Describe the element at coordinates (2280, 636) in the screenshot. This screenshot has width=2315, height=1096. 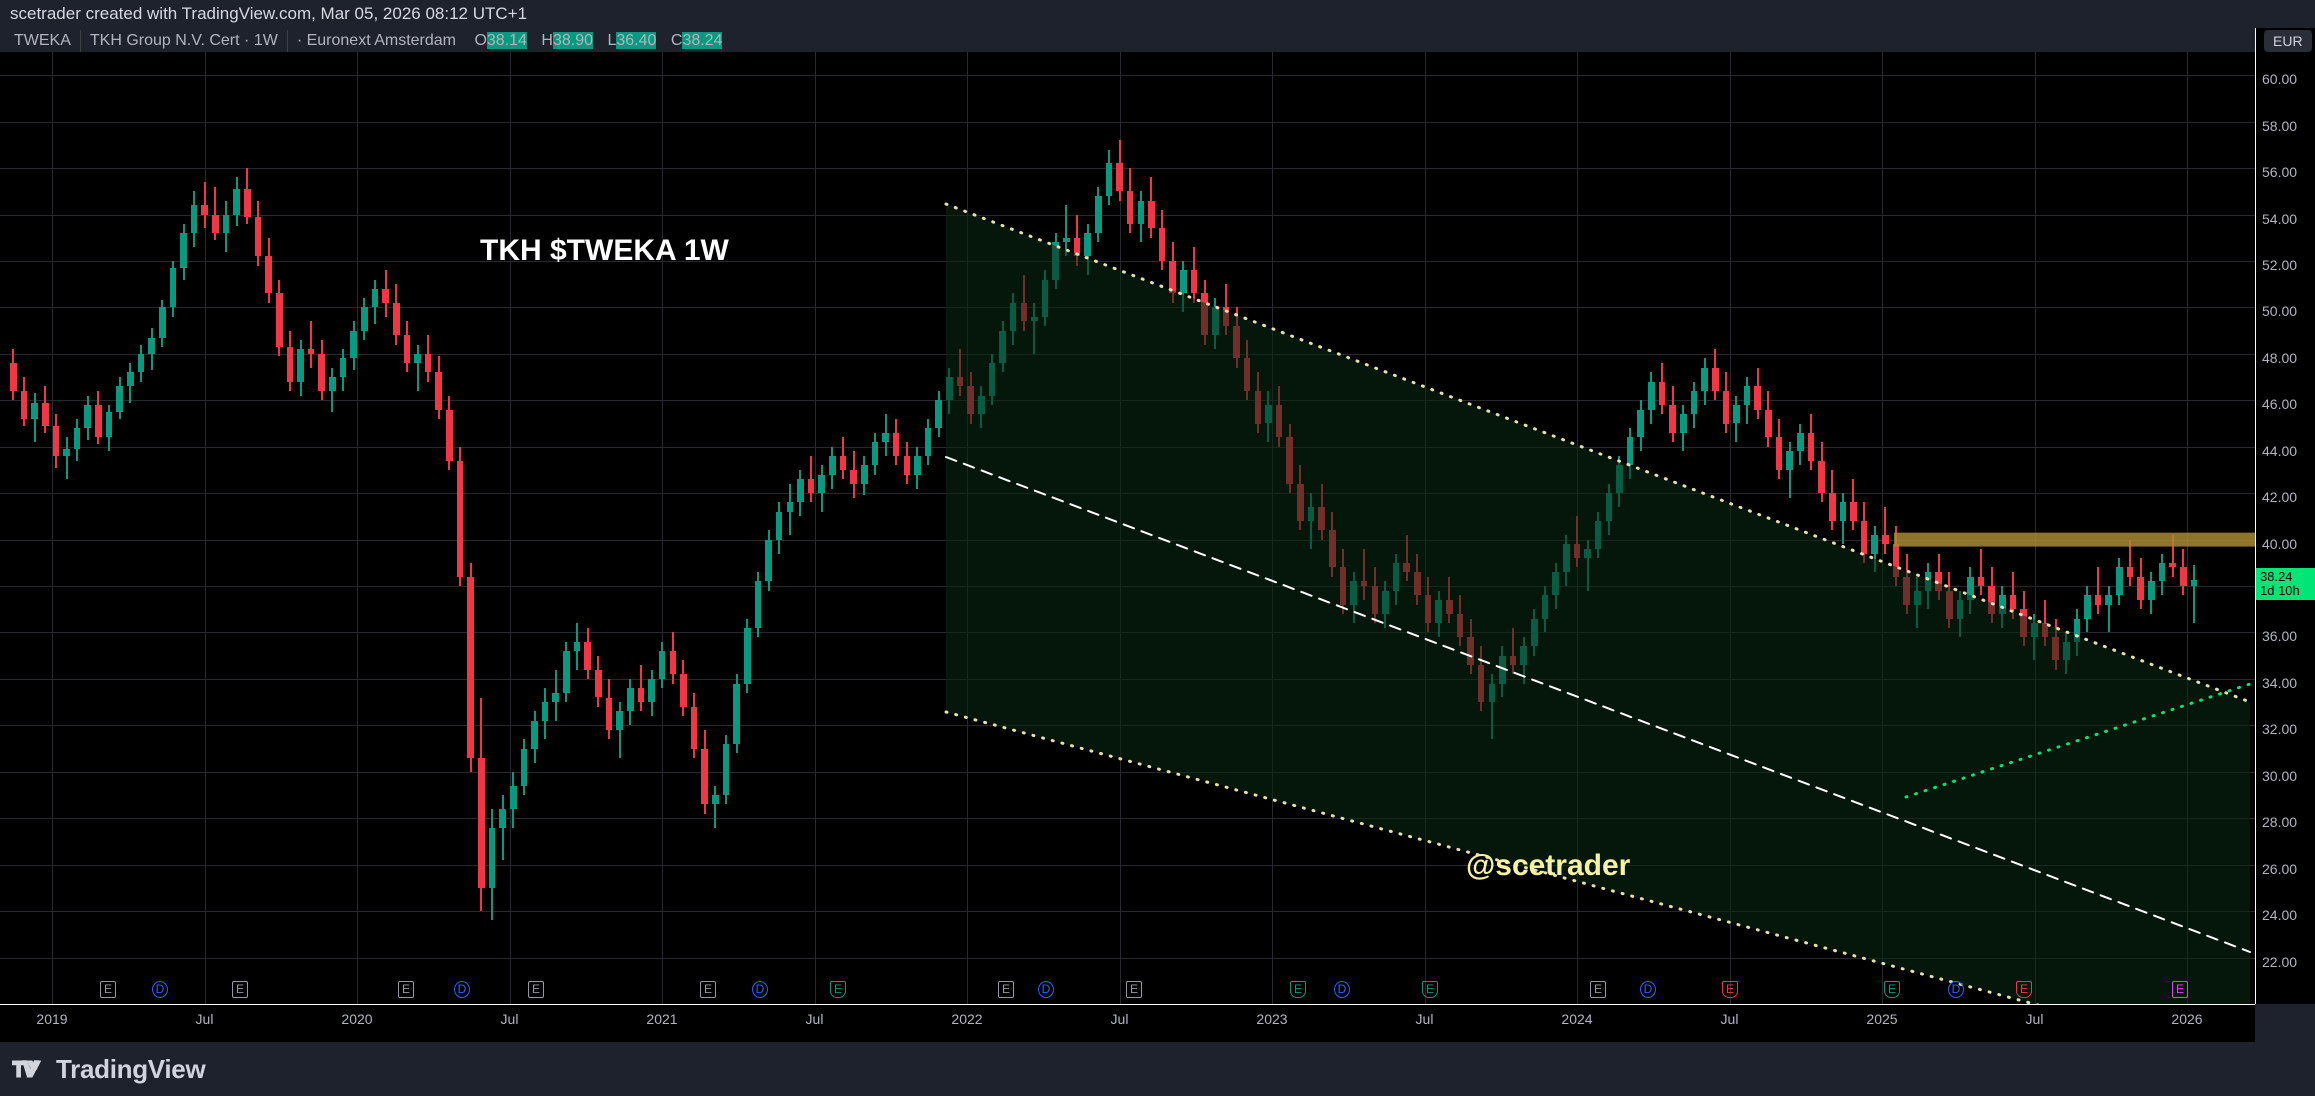
I see `price-axis-tick: 36.00` at that location.